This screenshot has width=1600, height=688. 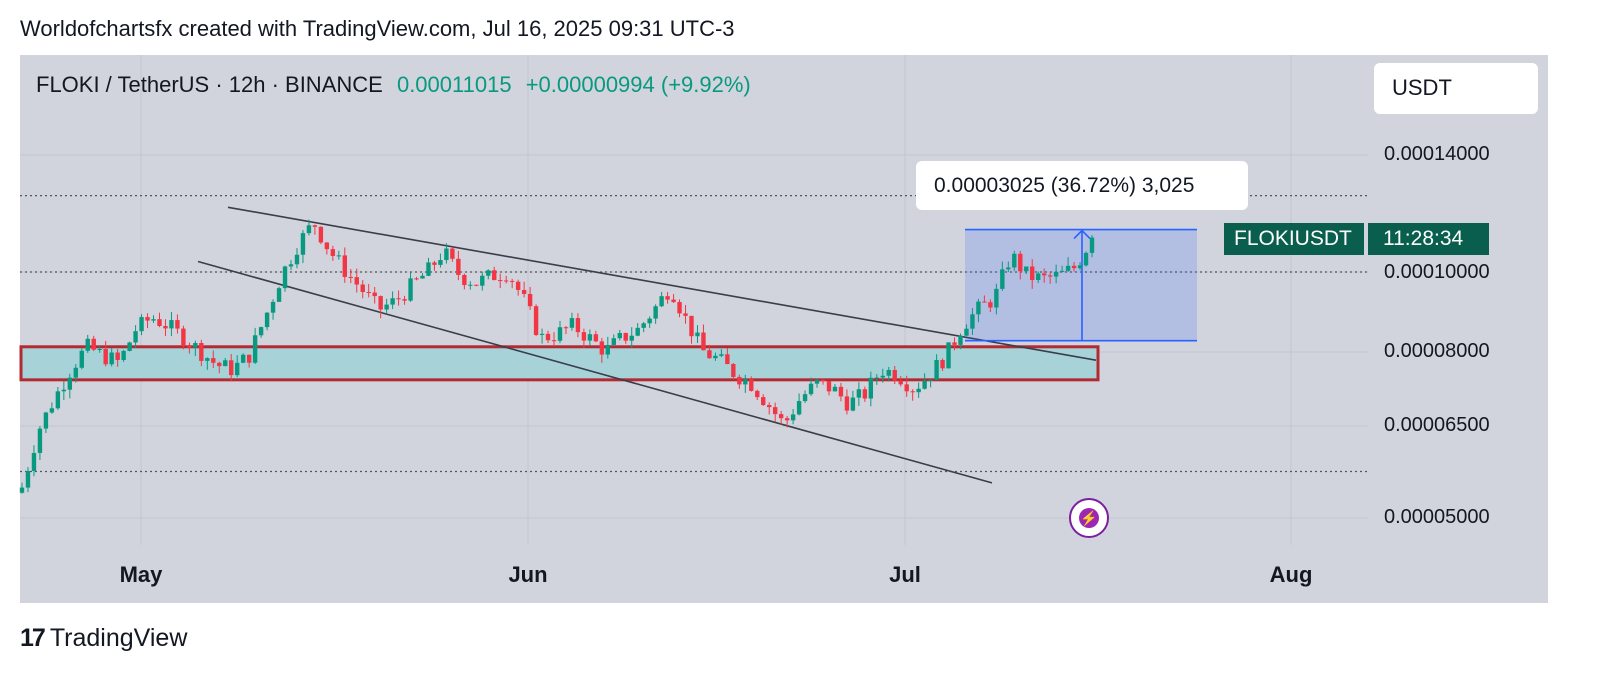 What do you see at coordinates (118, 638) in the screenshot?
I see `footer-brand-label: TradingView` at bounding box center [118, 638].